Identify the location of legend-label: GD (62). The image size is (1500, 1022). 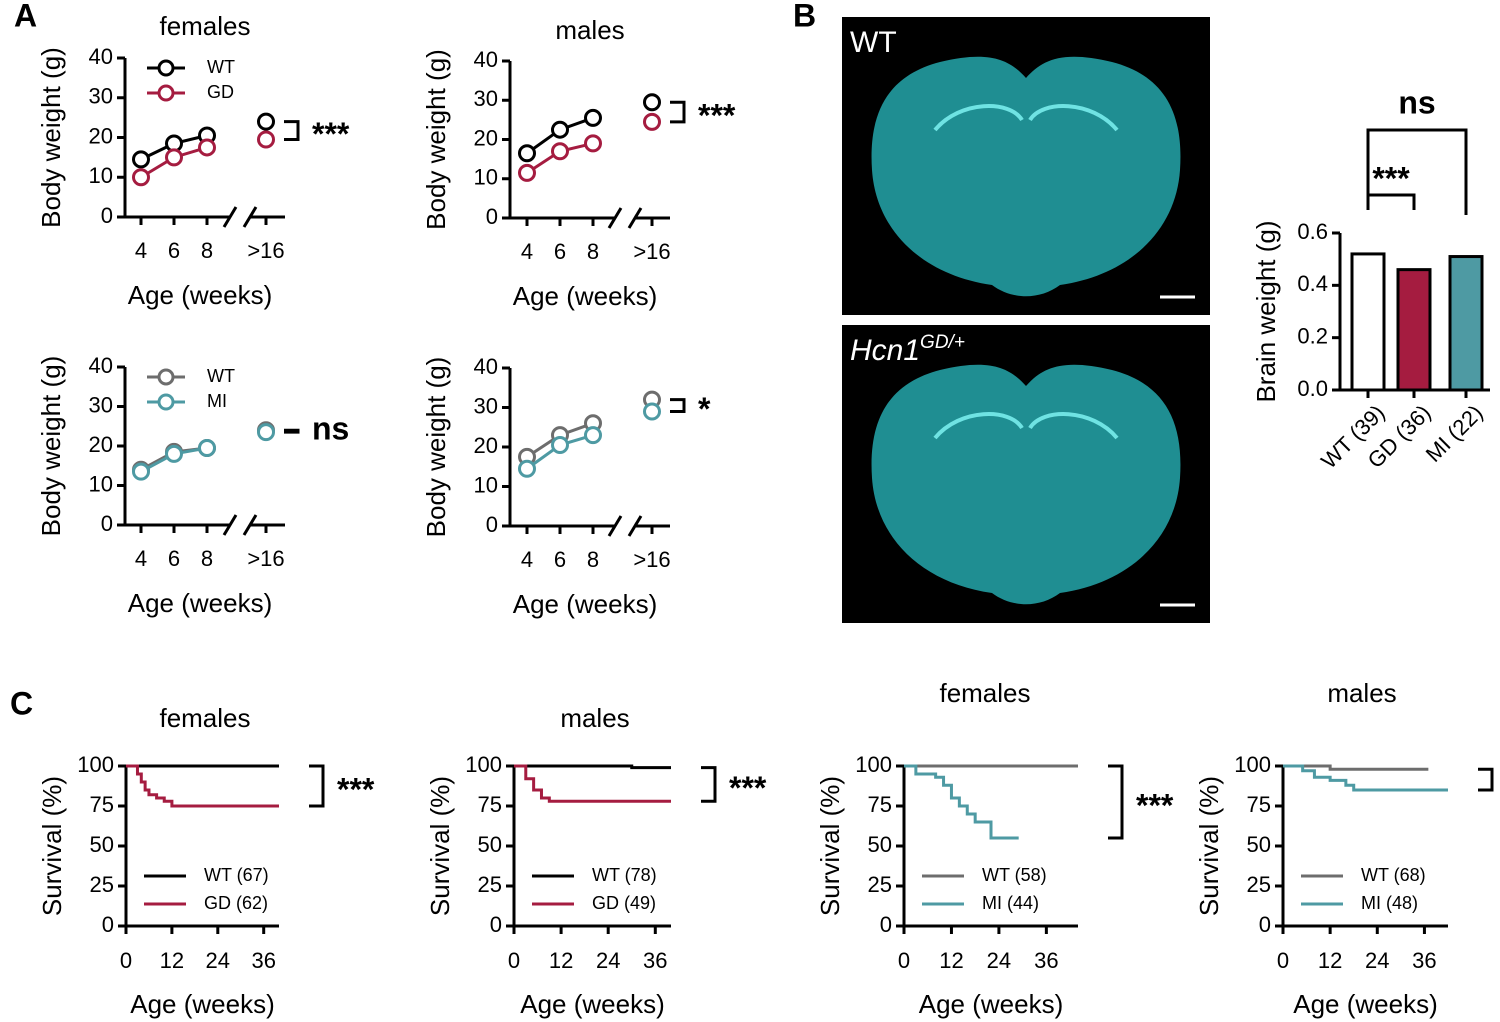
(236, 903).